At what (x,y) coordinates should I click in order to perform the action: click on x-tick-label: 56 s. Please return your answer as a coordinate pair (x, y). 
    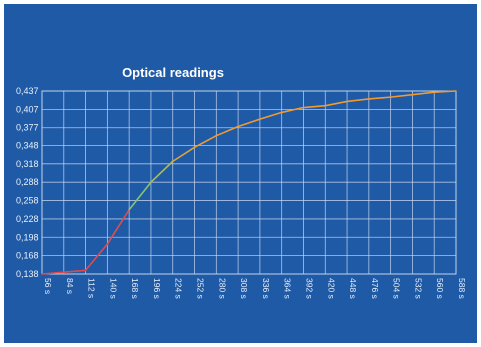
    Looking at the image, I should click on (48, 286).